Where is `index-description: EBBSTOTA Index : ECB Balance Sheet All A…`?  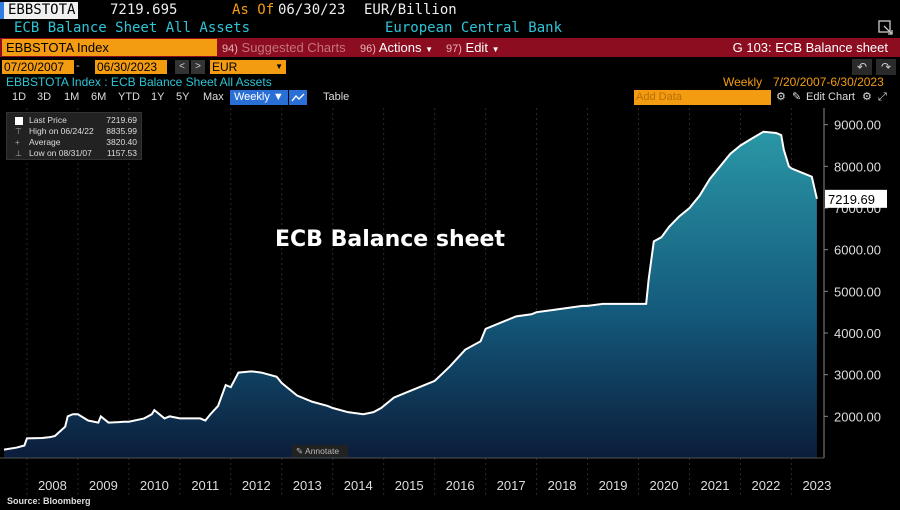 index-description: EBBSTOTA Index : ECB Balance Sheet All A… is located at coordinates (139, 82).